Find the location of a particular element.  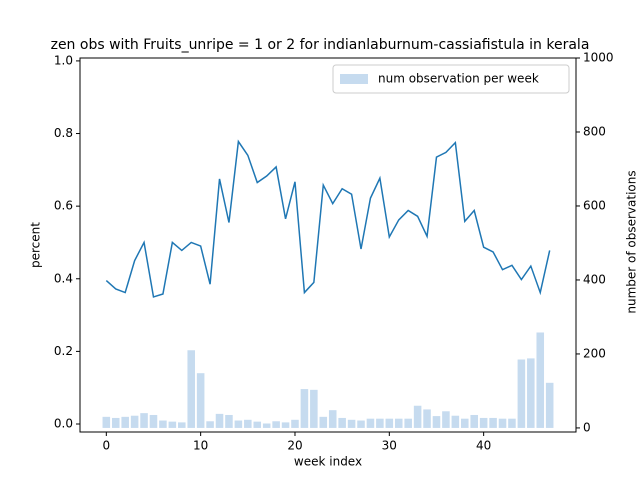

x-axis-label: week index is located at coordinates (328, 462).